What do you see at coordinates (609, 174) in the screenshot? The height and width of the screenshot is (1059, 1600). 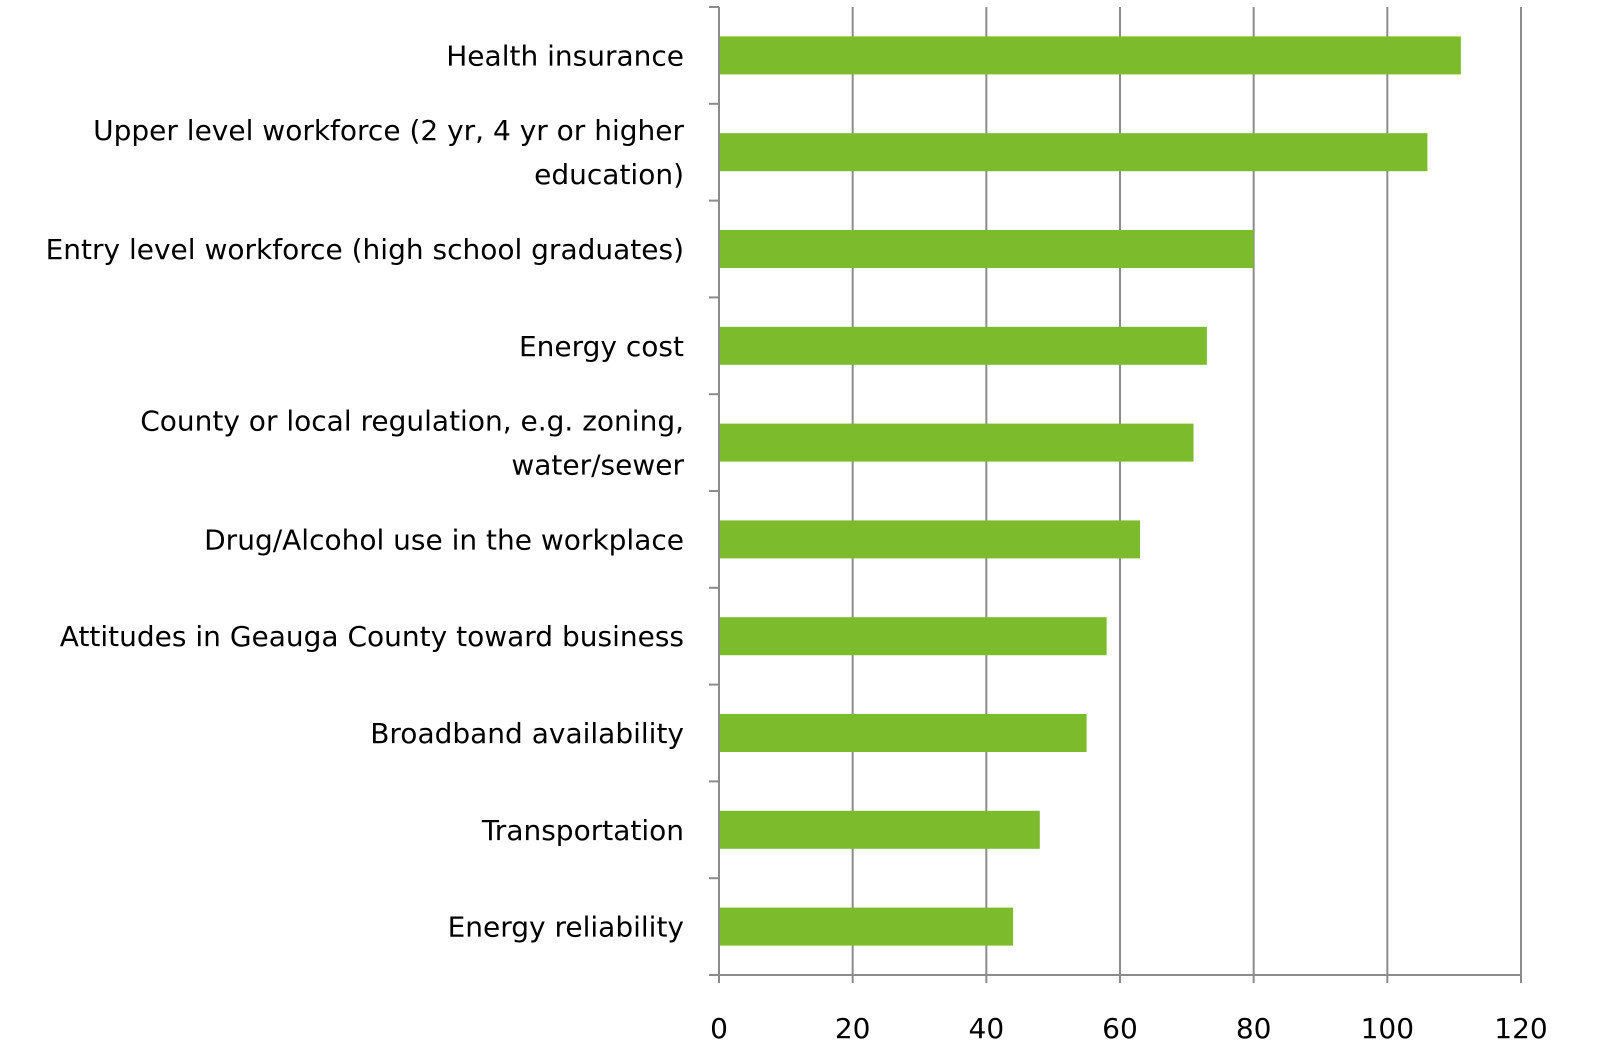 I see `category-label-line: education)` at bounding box center [609, 174].